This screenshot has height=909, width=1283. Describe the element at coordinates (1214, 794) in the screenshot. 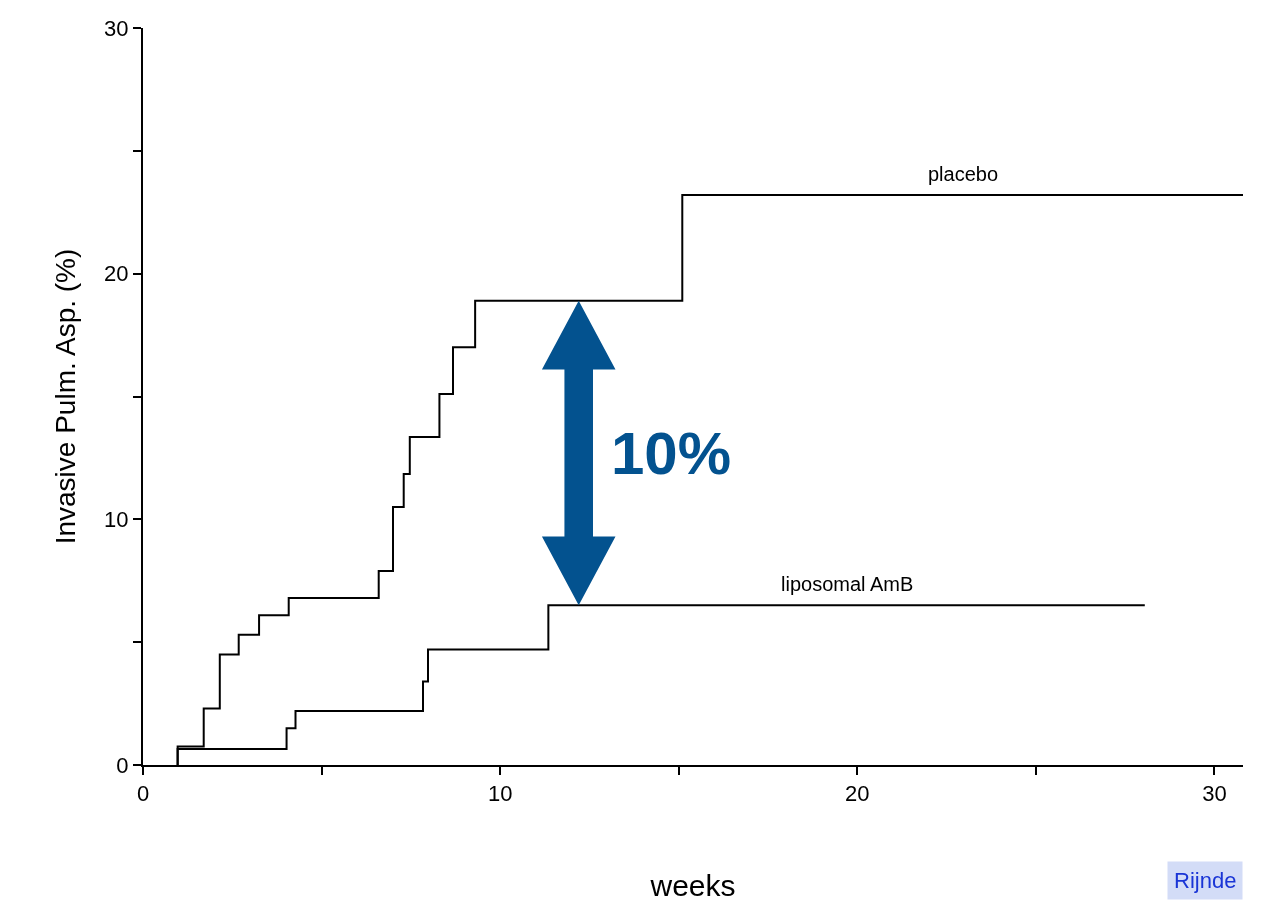

I see `x-tick-label: 30` at that location.